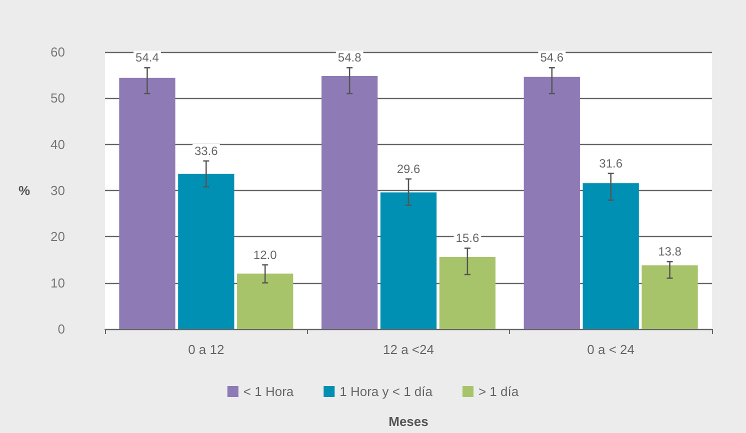 The height and width of the screenshot is (433, 746). What do you see at coordinates (148, 57) in the screenshot?
I see `data-label: 54.4` at bounding box center [148, 57].